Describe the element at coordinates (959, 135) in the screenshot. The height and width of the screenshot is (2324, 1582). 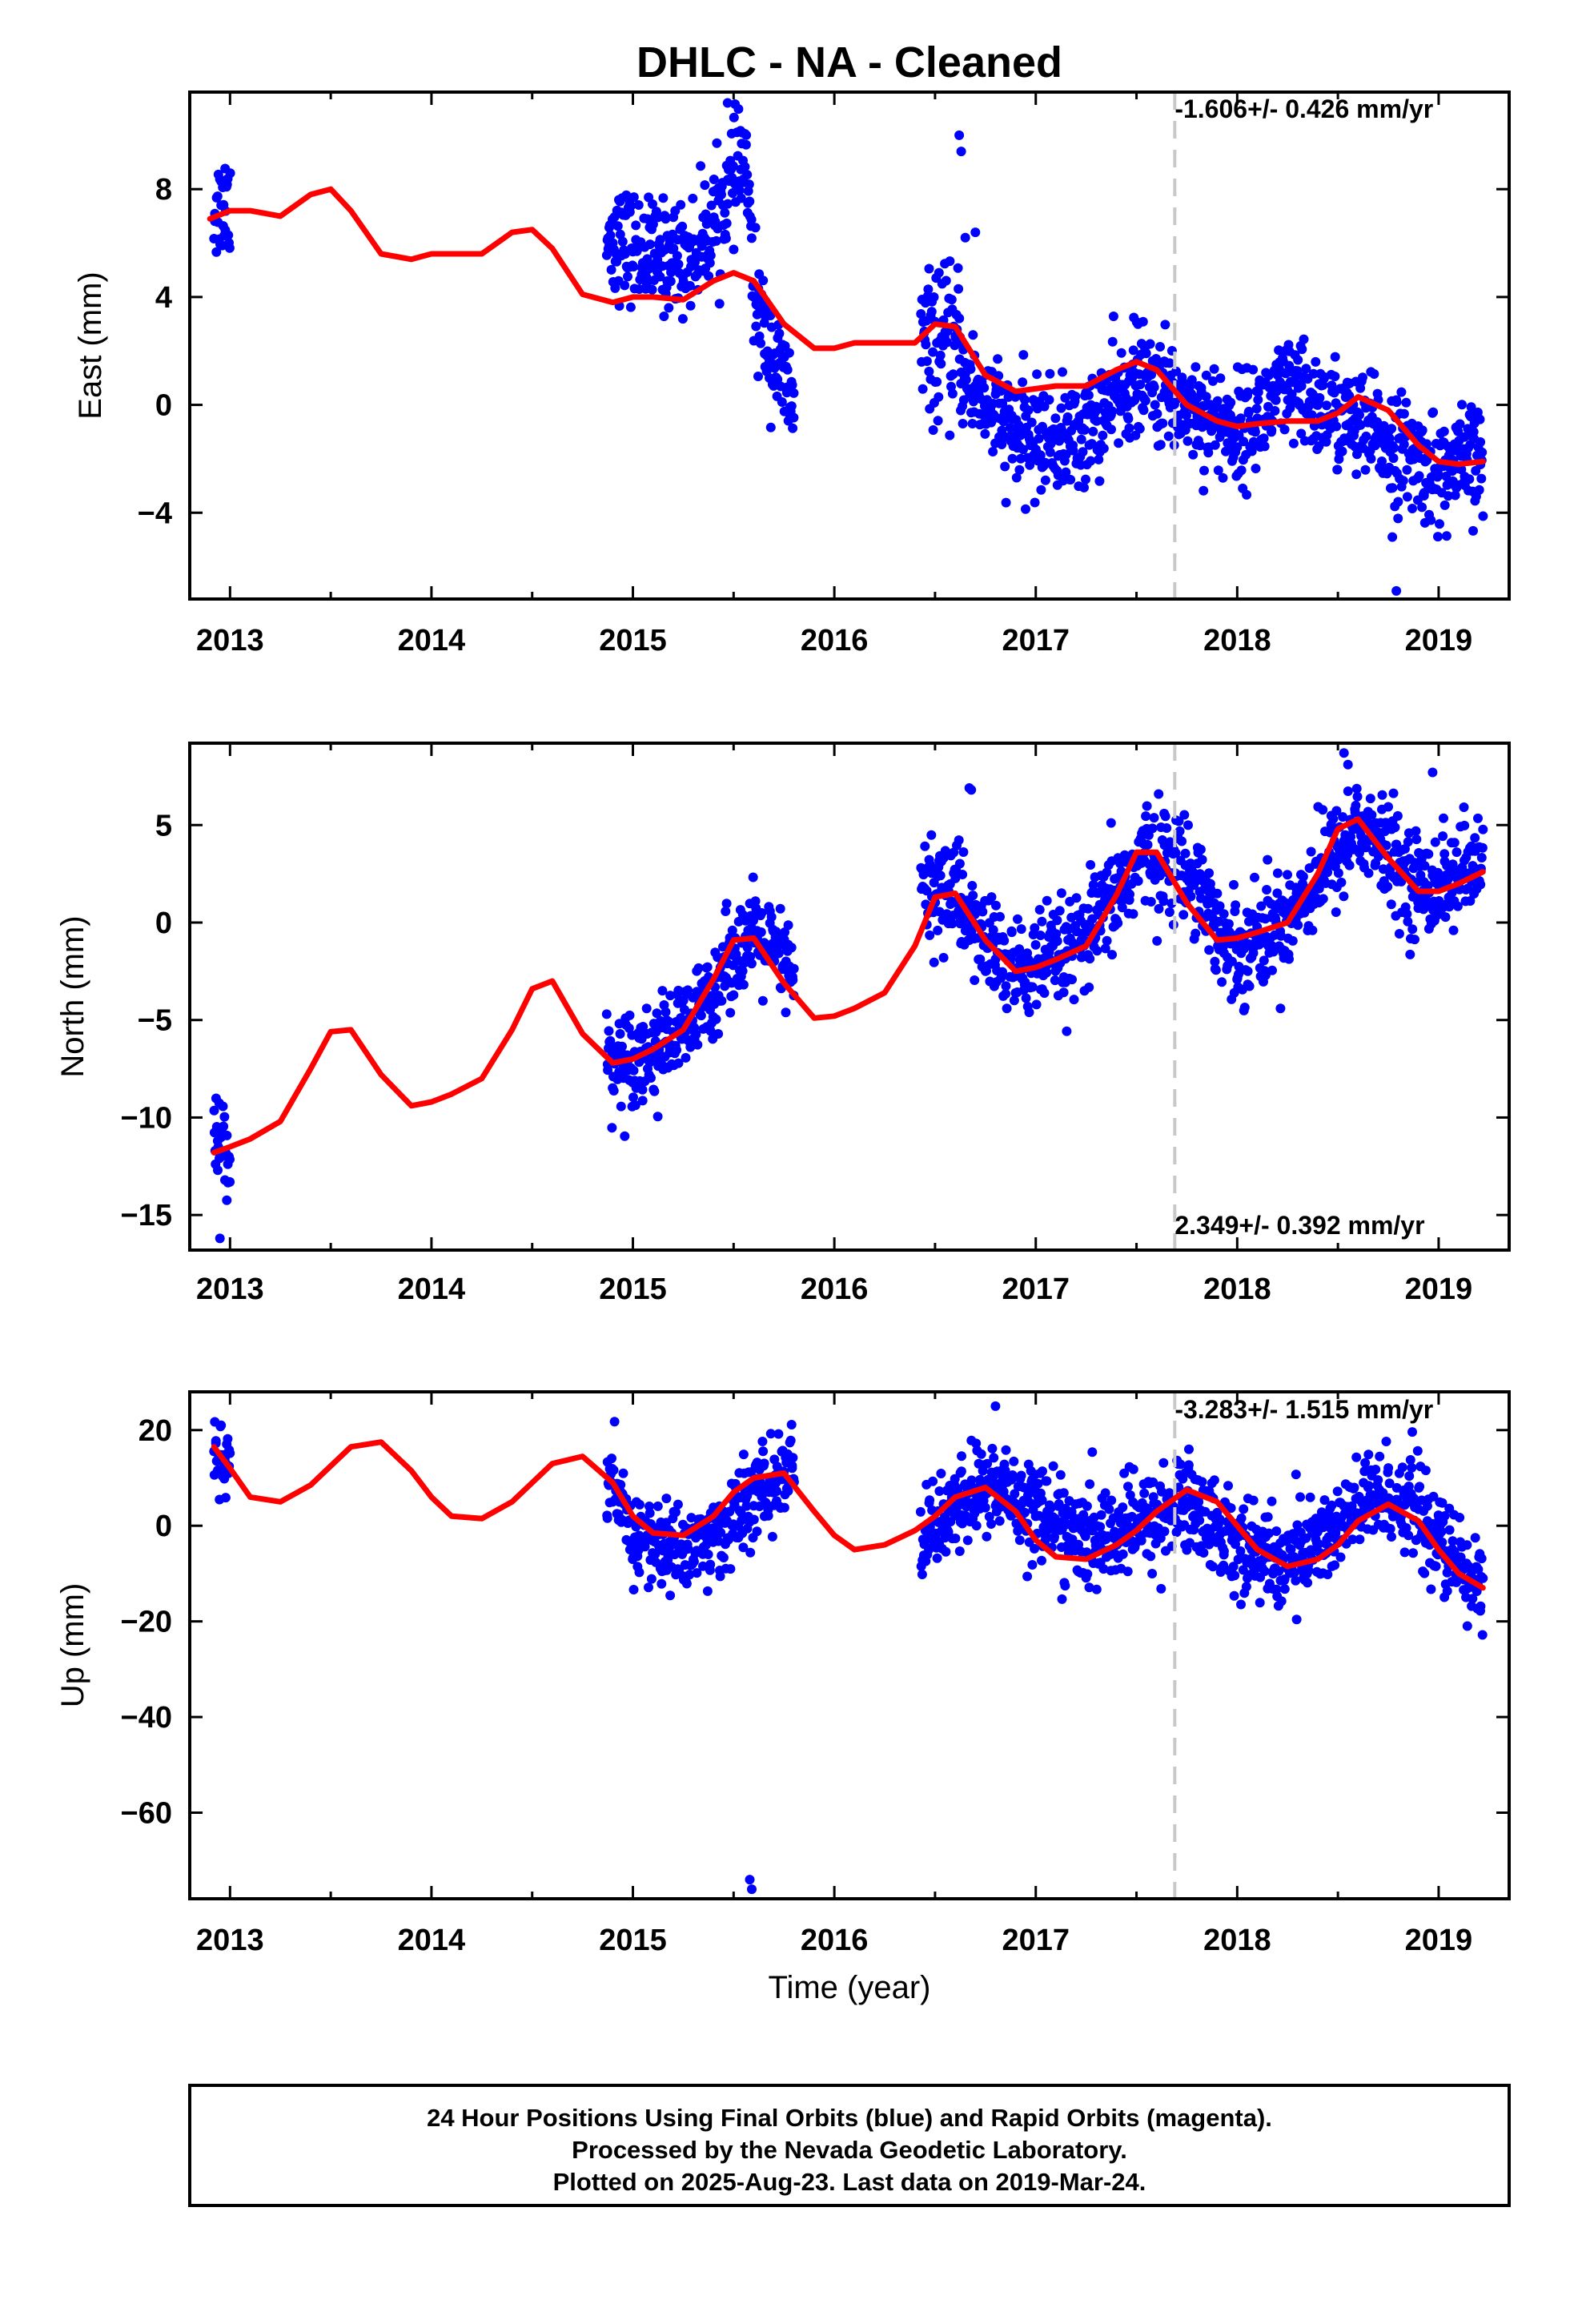
I see `east-outlier-point` at that location.